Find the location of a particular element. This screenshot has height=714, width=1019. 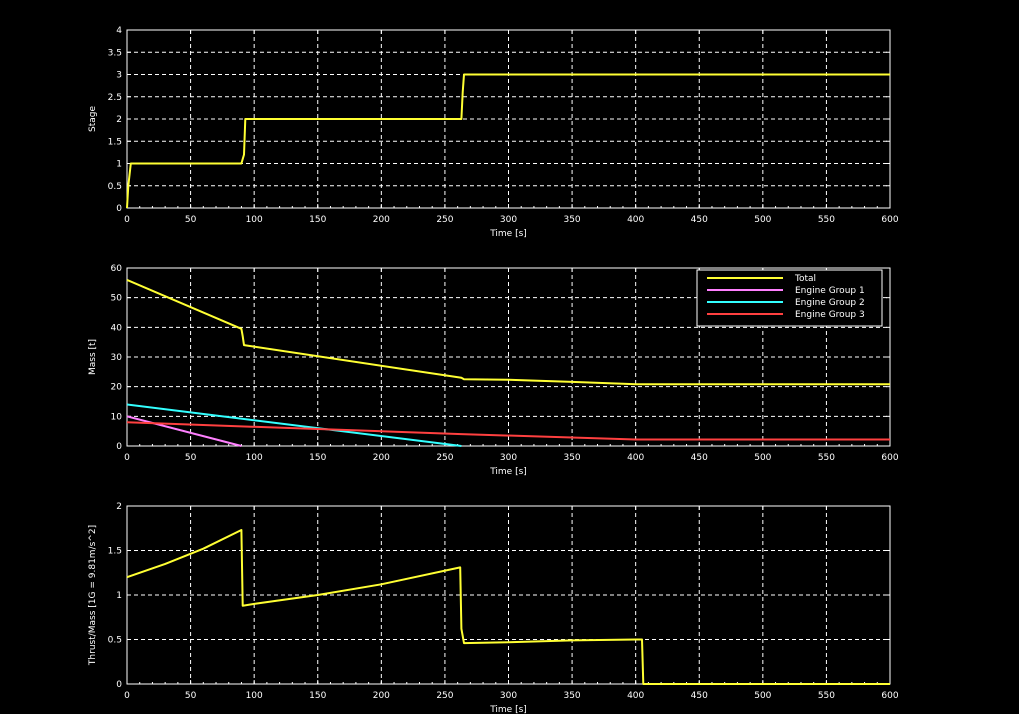

legend-entry: Engine Group 1 is located at coordinates (830, 291).